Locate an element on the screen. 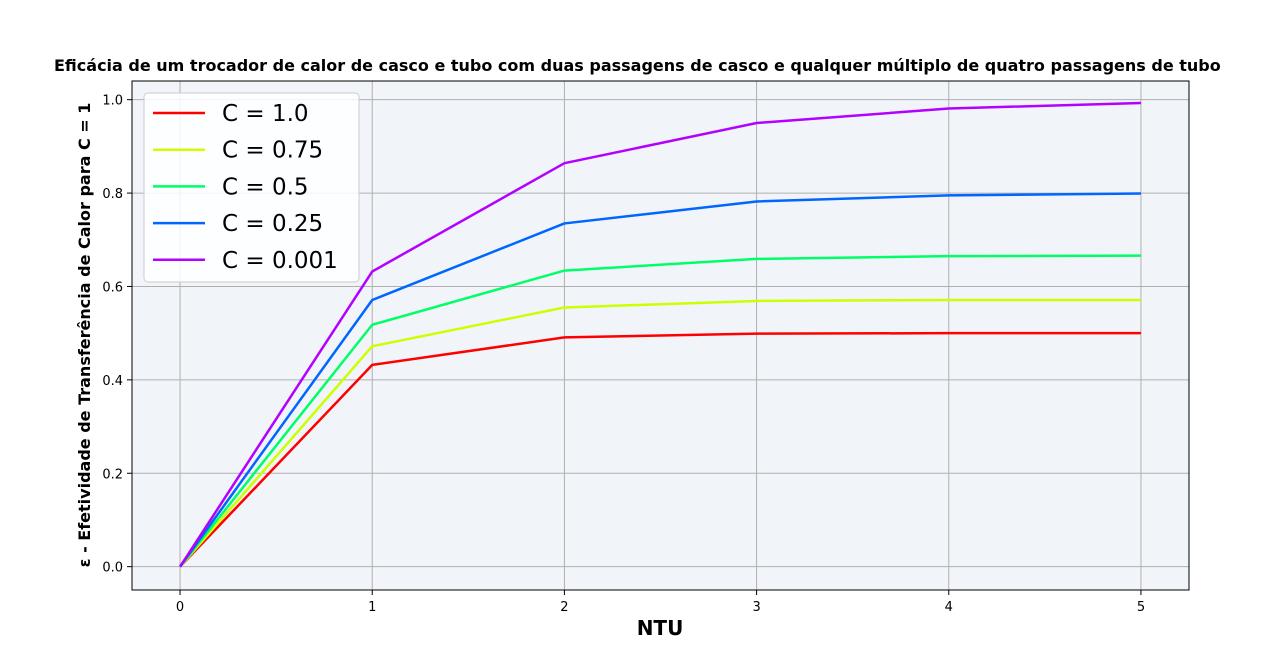  x-ticks: 0 1 2 3 4 5 is located at coordinates (660, 602).